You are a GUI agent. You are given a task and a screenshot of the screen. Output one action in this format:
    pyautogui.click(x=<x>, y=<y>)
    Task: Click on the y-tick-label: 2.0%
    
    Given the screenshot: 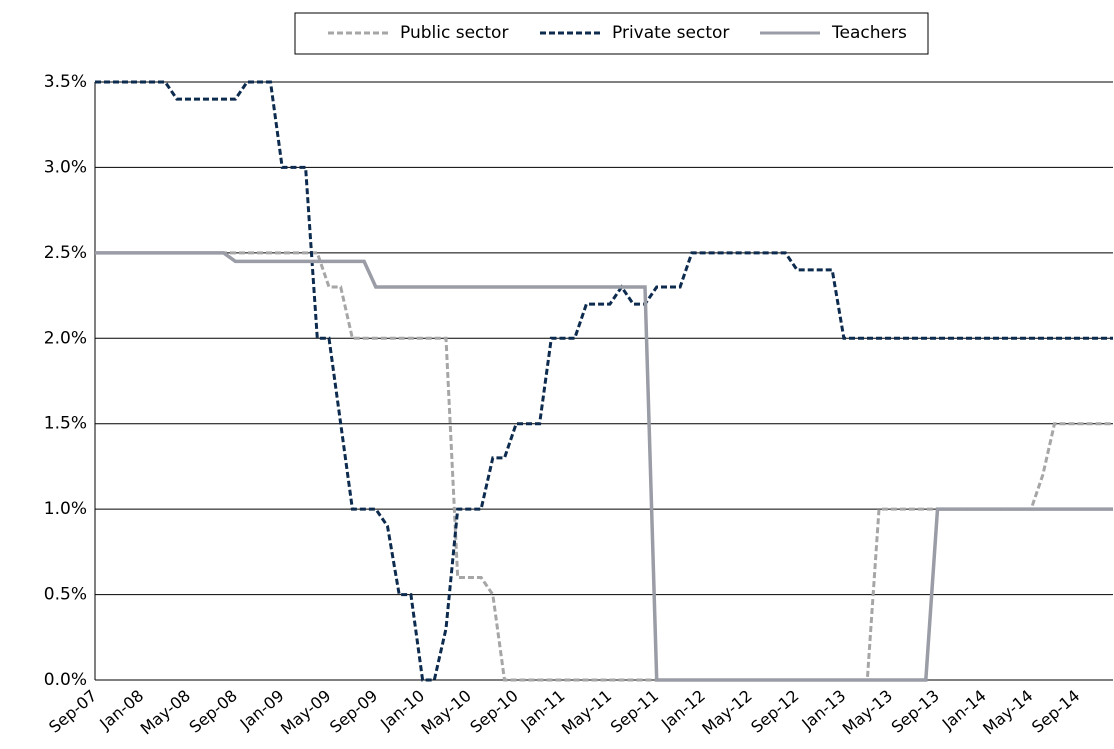 What is the action you would take?
    pyautogui.click(x=65, y=338)
    